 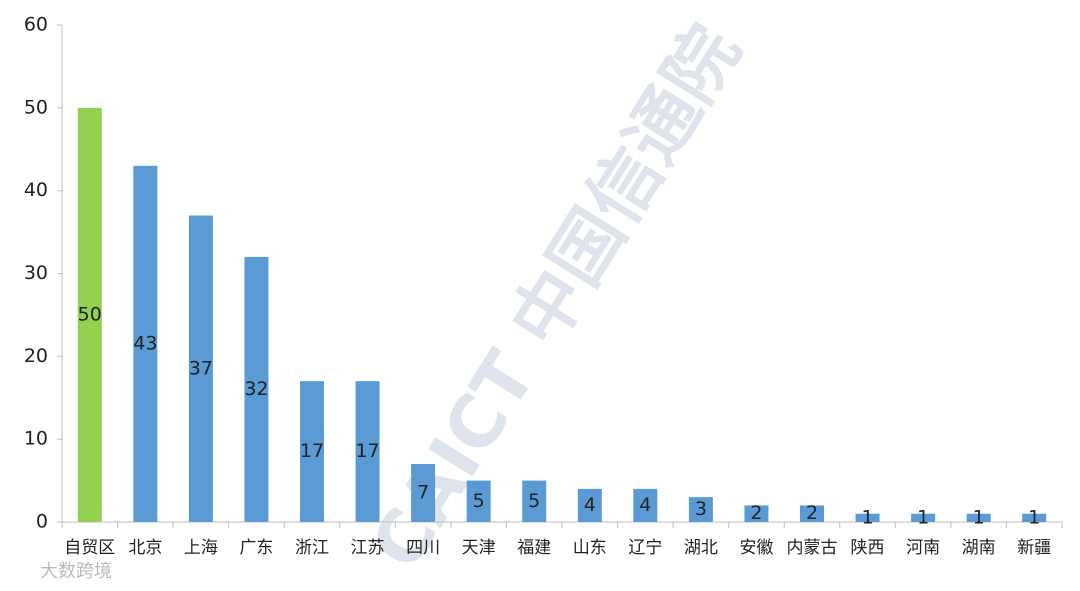 What do you see at coordinates (423, 548) in the screenshot?
I see `x-tick-label: 四川` at bounding box center [423, 548].